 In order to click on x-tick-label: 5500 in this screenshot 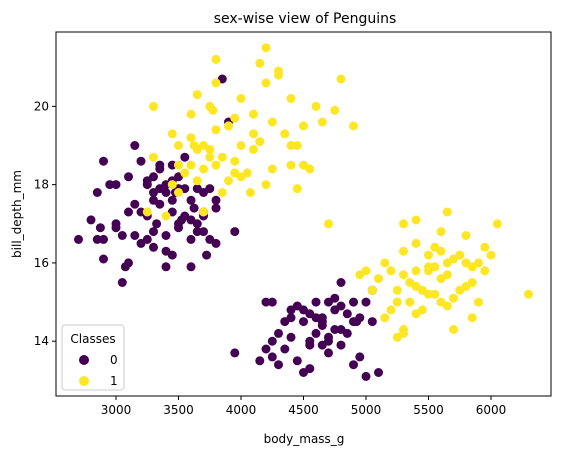, I will do `click(428, 410)`.